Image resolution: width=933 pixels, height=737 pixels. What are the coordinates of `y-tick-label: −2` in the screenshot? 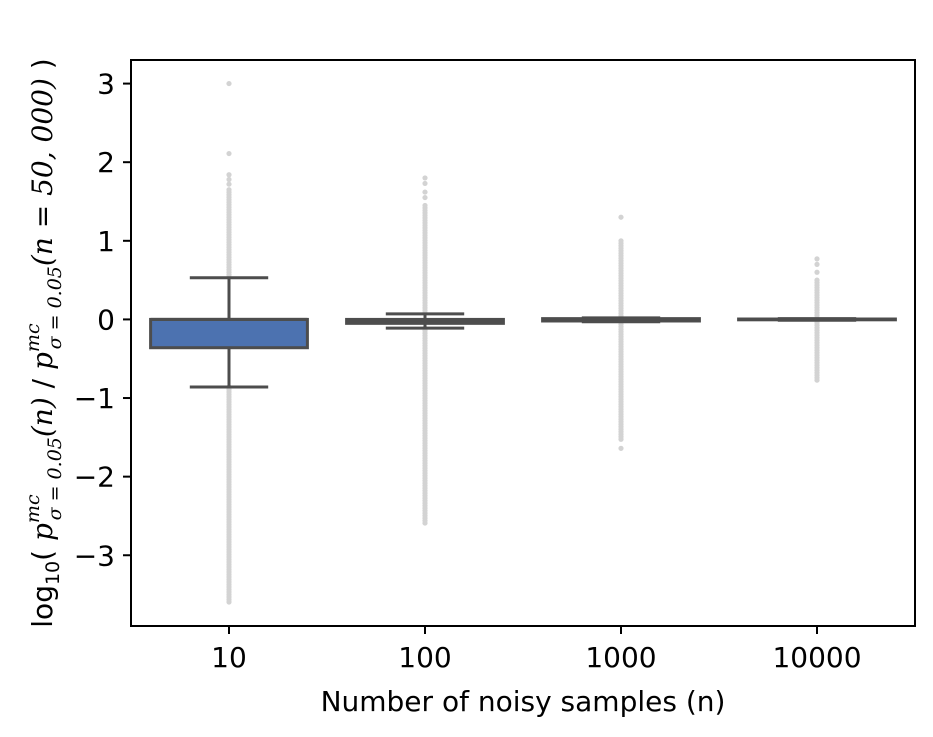 It's located at (94, 477).